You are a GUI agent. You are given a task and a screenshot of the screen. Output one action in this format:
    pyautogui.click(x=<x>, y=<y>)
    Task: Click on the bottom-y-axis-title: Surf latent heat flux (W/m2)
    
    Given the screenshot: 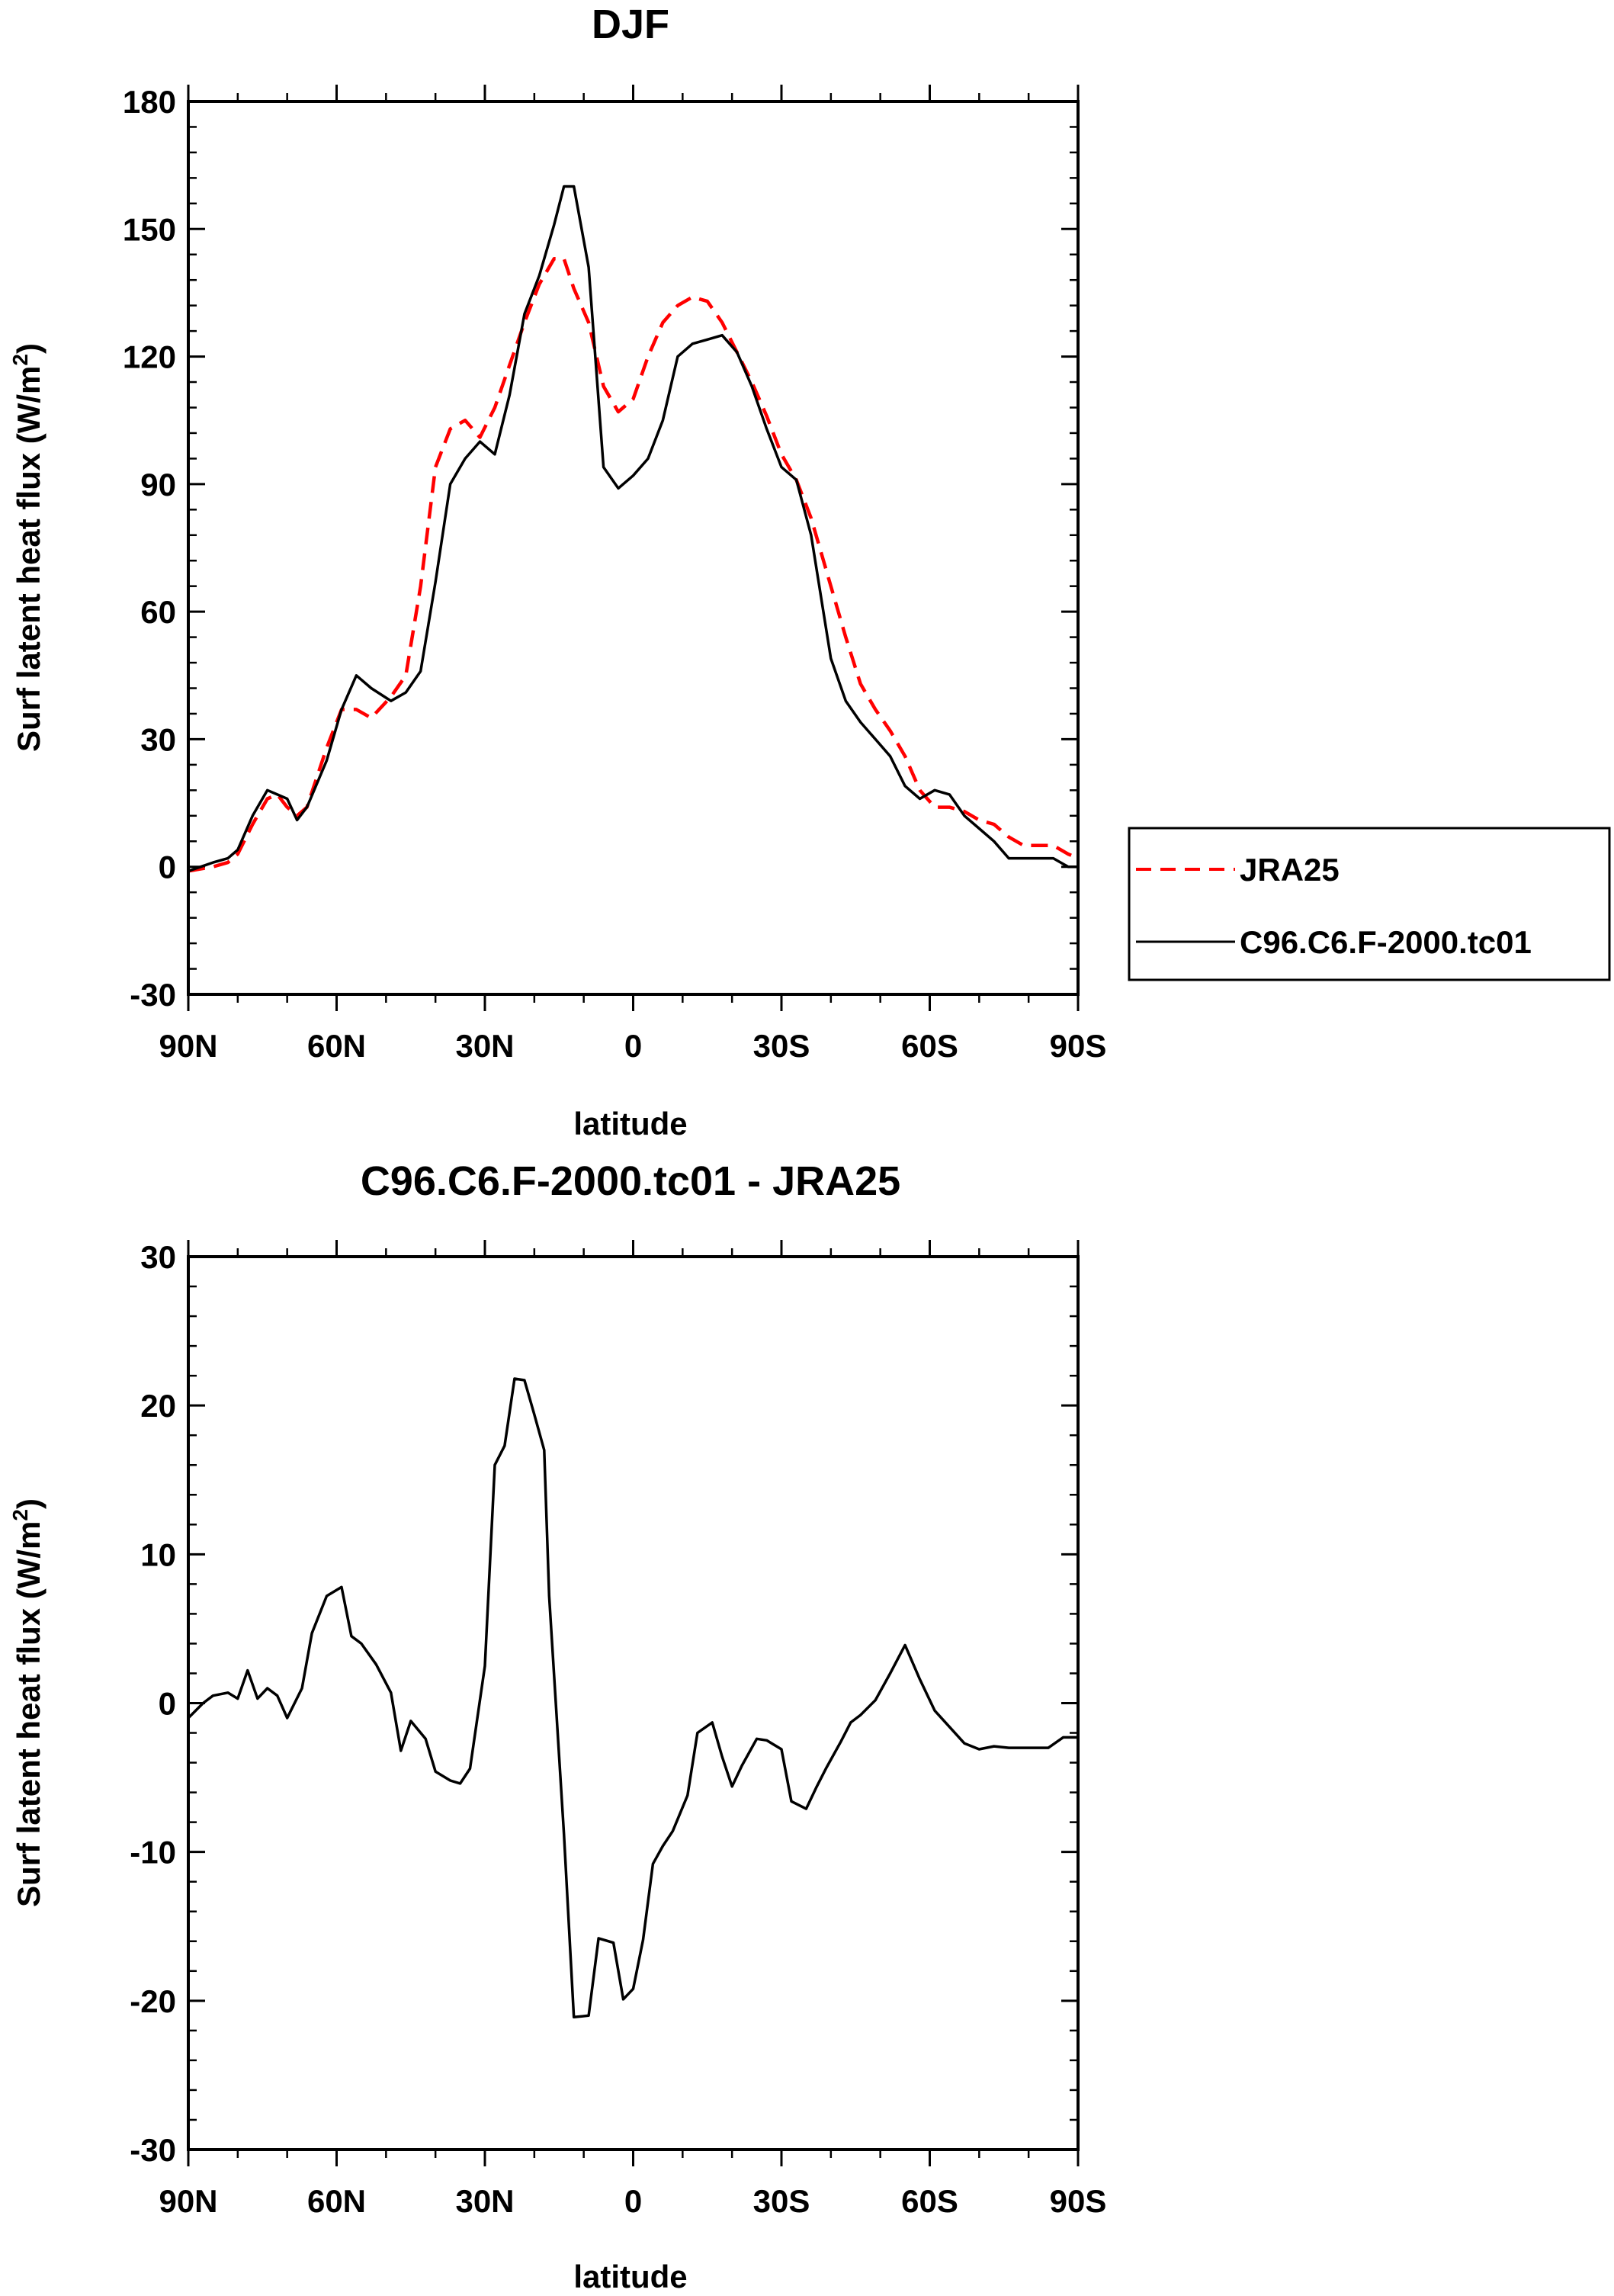 What is the action you would take?
    pyautogui.click(x=27, y=1702)
    